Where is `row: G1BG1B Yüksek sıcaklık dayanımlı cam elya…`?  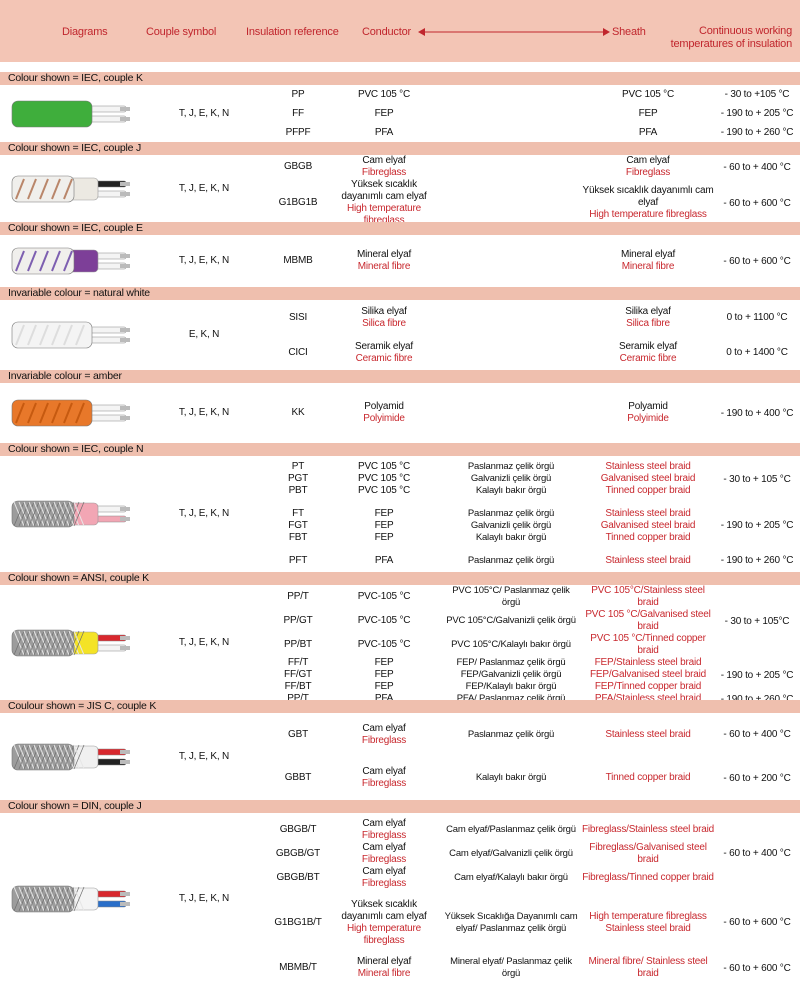
row: G1BG1B Yüksek sıcaklık dayanımlı cam elya… is located at coordinates (491, 203).